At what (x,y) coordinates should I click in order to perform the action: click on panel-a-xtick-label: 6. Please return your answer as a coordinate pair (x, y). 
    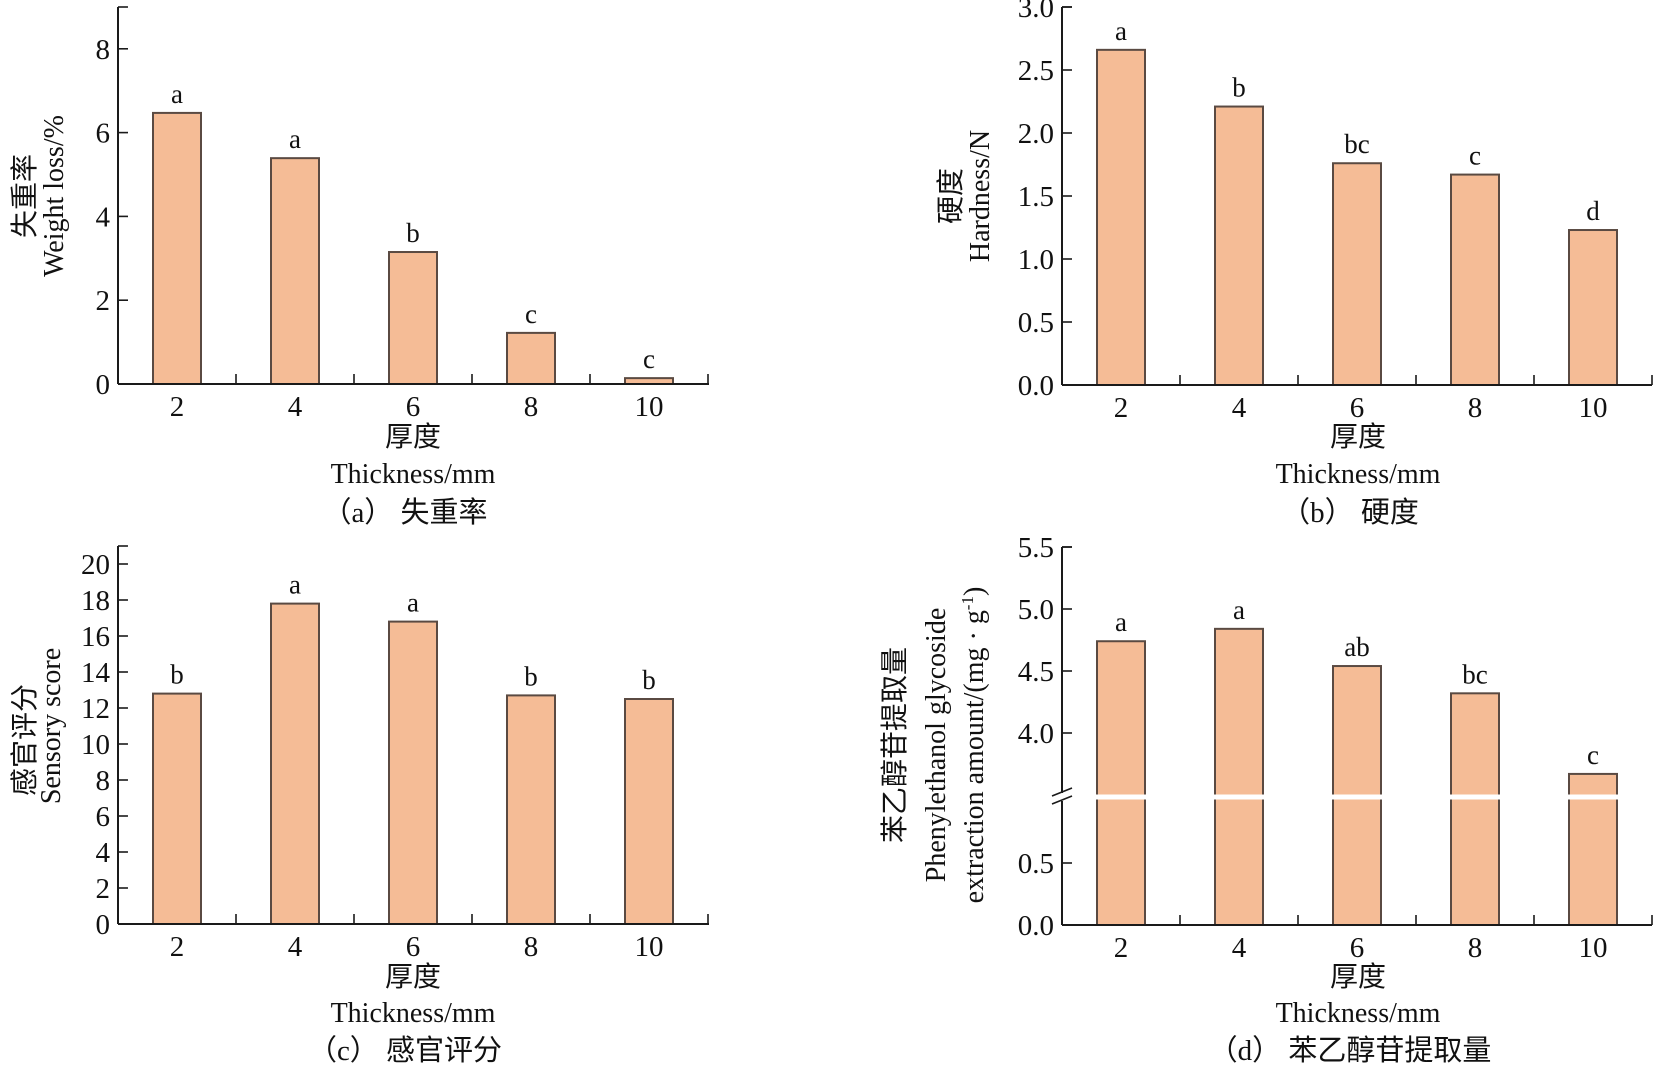
    Looking at the image, I should click on (413, 407).